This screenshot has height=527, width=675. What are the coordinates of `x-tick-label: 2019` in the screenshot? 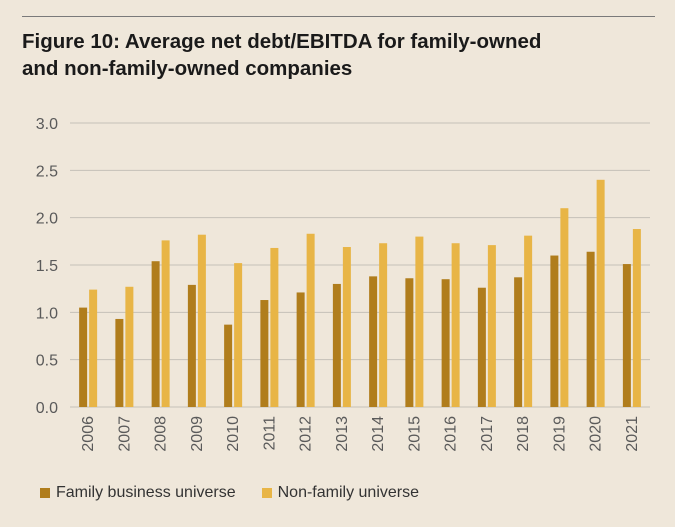 It's located at (559, 434).